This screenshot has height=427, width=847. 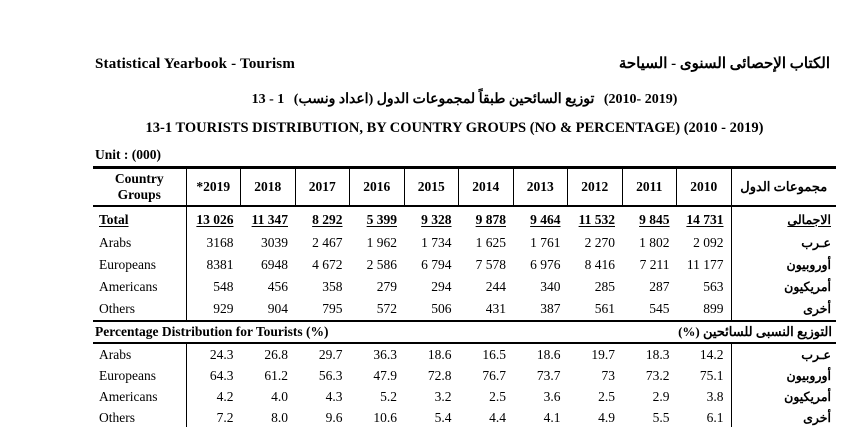 What do you see at coordinates (376, 187) in the screenshot?
I see `column-header-year: 2016` at bounding box center [376, 187].